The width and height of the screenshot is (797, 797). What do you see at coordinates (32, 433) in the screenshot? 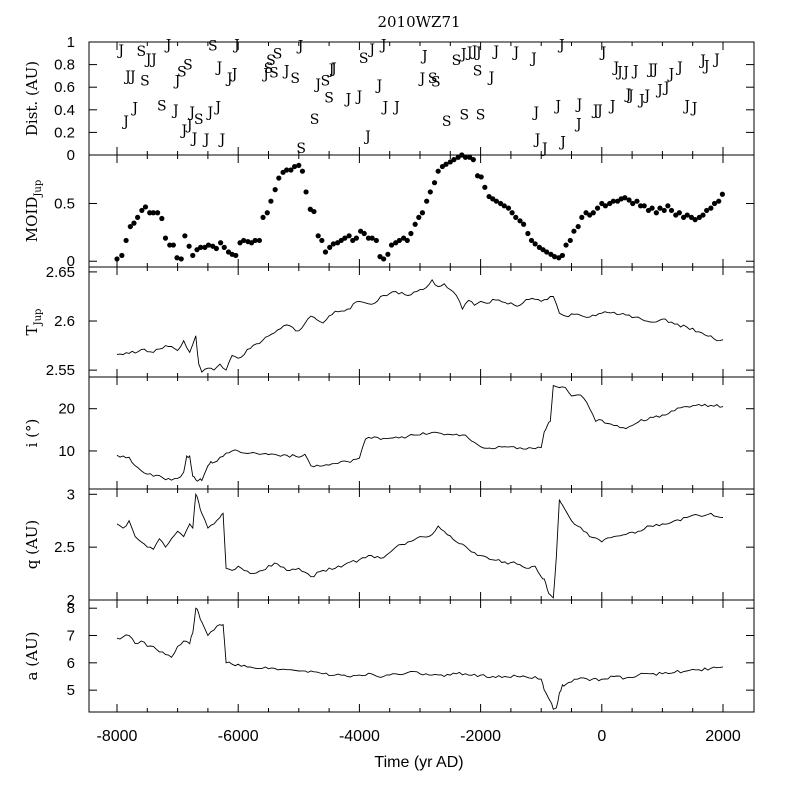
I see `y-axis-label-incl: i (°)` at bounding box center [32, 433].